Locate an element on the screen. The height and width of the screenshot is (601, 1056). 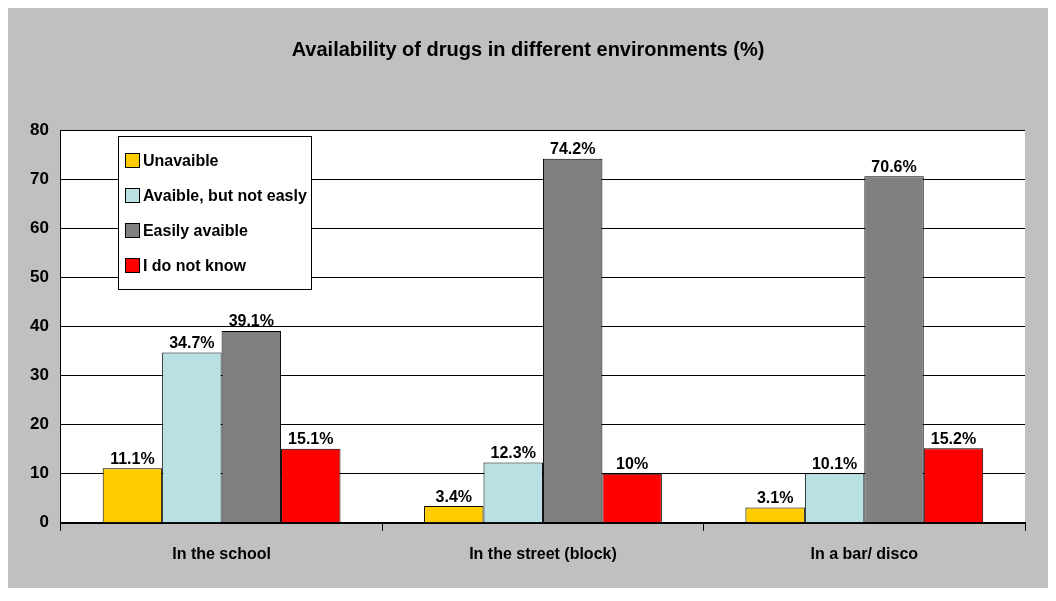
data-label: 70.6% is located at coordinates (894, 166).